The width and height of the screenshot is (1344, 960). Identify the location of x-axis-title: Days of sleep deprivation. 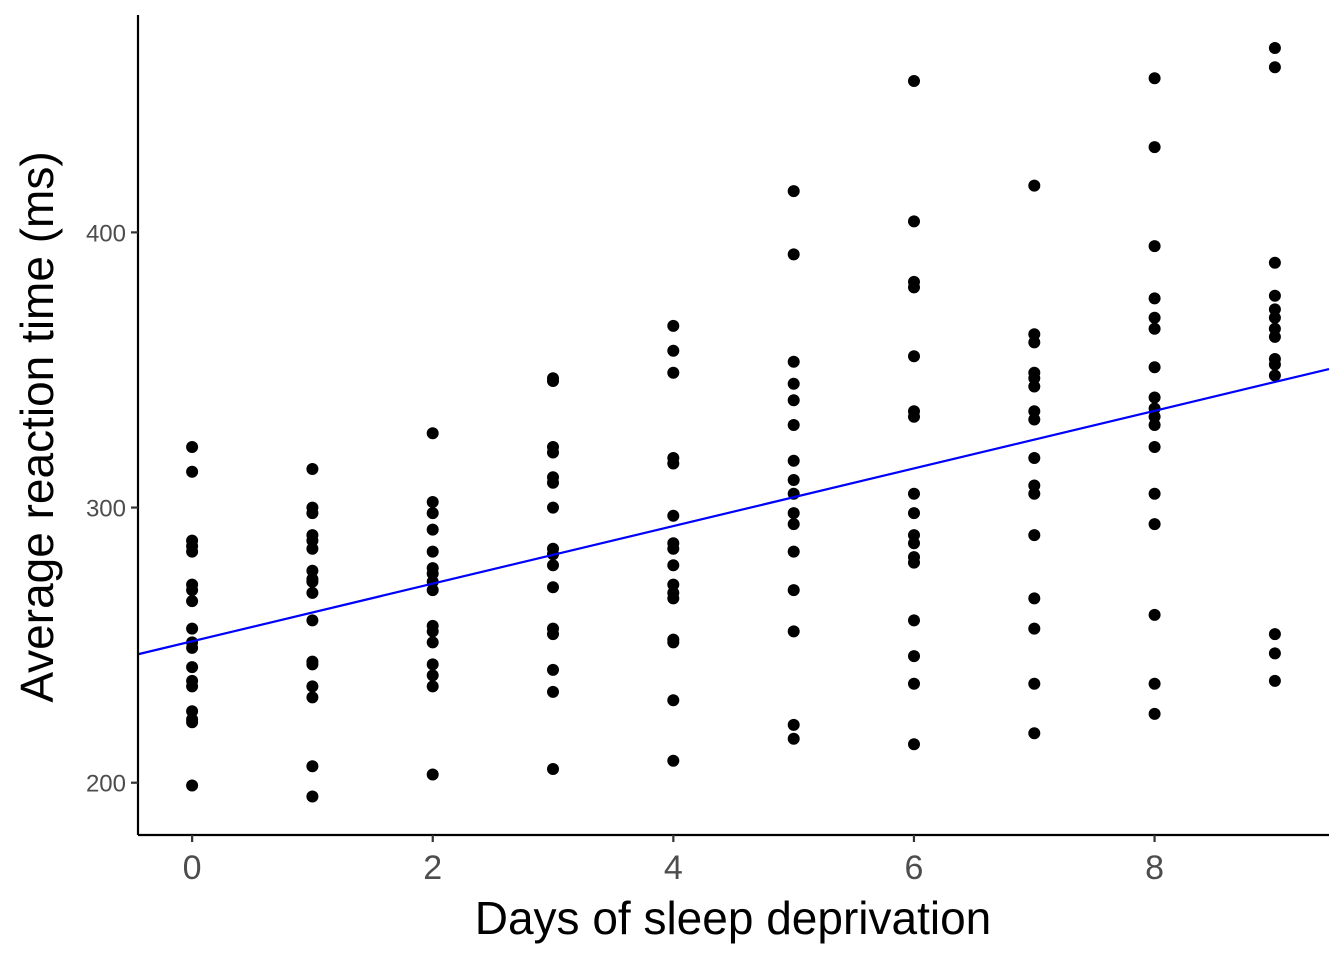
(733, 918).